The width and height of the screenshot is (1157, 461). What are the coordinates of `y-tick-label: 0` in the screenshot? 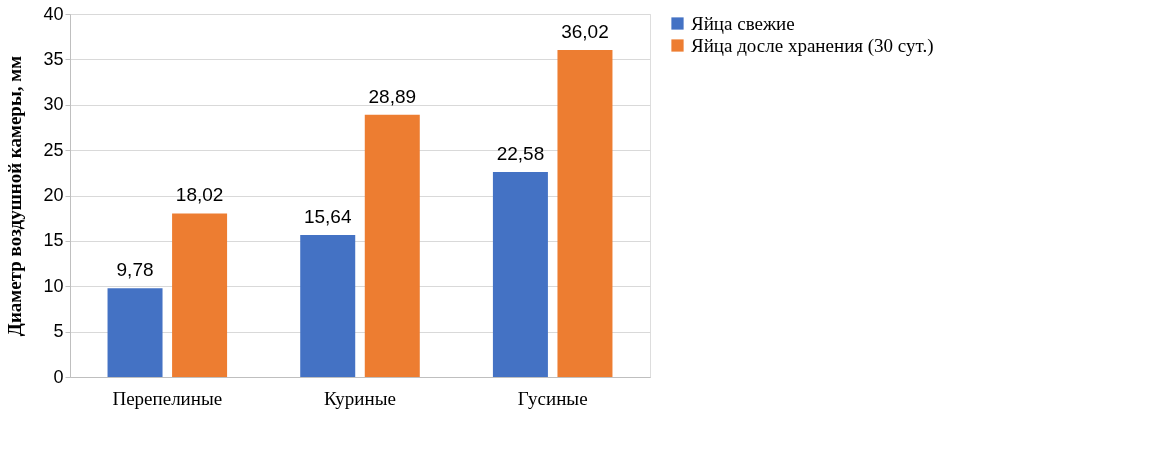 It's located at (58, 376).